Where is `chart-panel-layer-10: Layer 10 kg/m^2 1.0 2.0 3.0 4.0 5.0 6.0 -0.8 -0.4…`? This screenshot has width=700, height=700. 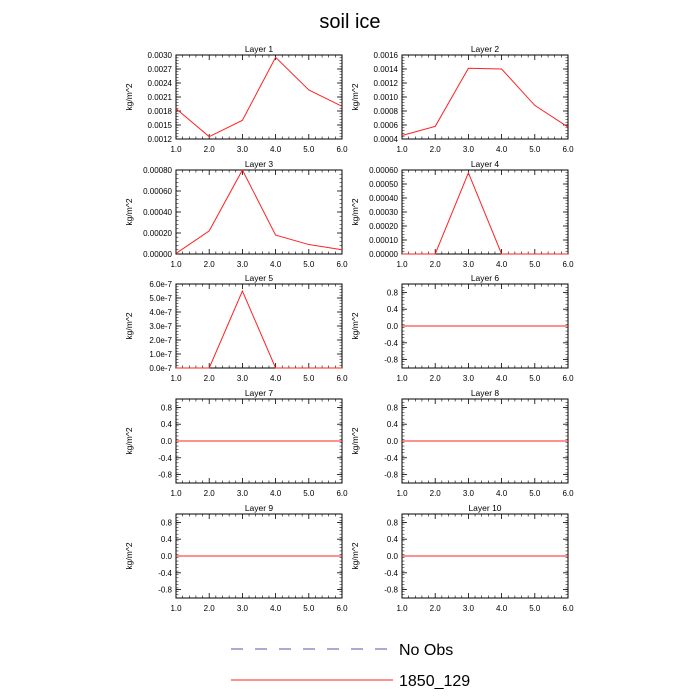
chart-panel-layer-10: Layer 10 kg/m^2 1.0 2.0 3.0 4.0 5.0 6.0 -0.8 -0.4… is located at coordinates (462, 558).